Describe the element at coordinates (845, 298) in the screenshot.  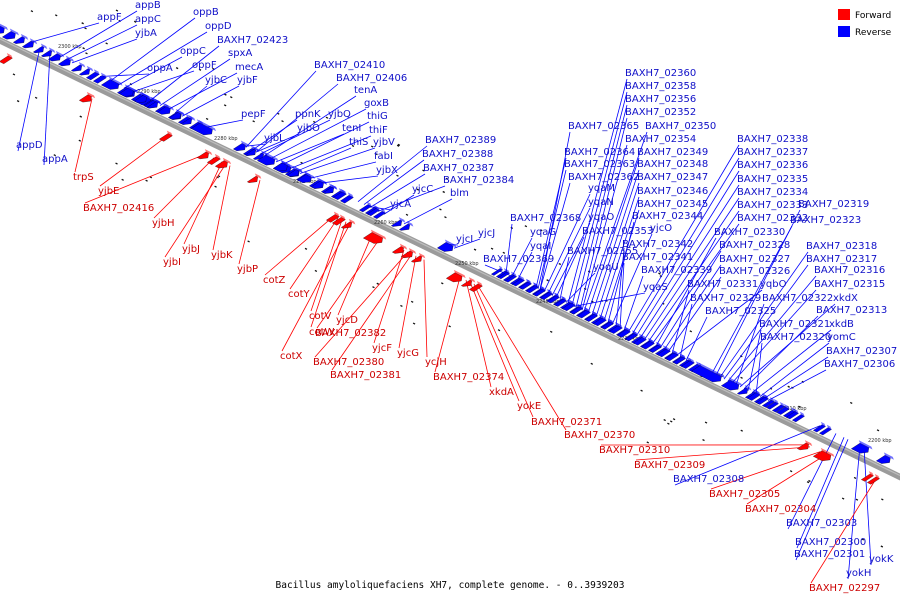
I see `gene-label: xkdX` at that location.